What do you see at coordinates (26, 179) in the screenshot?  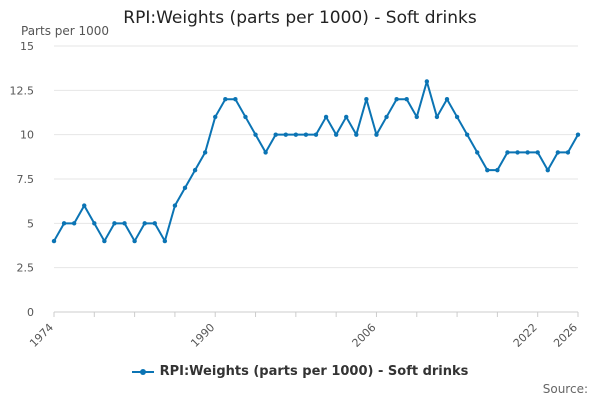 I see `y-tick-label: 7.5` at bounding box center [26, 179].